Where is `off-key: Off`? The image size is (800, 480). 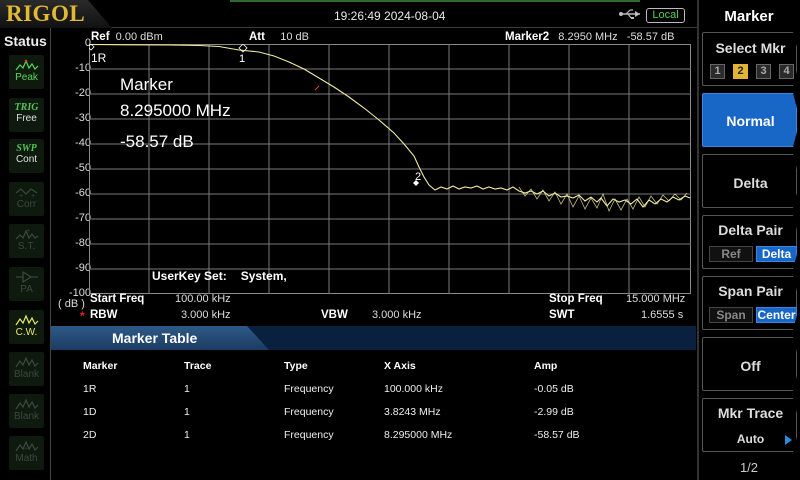 off-key: Off is located at coordinates (749, 364).